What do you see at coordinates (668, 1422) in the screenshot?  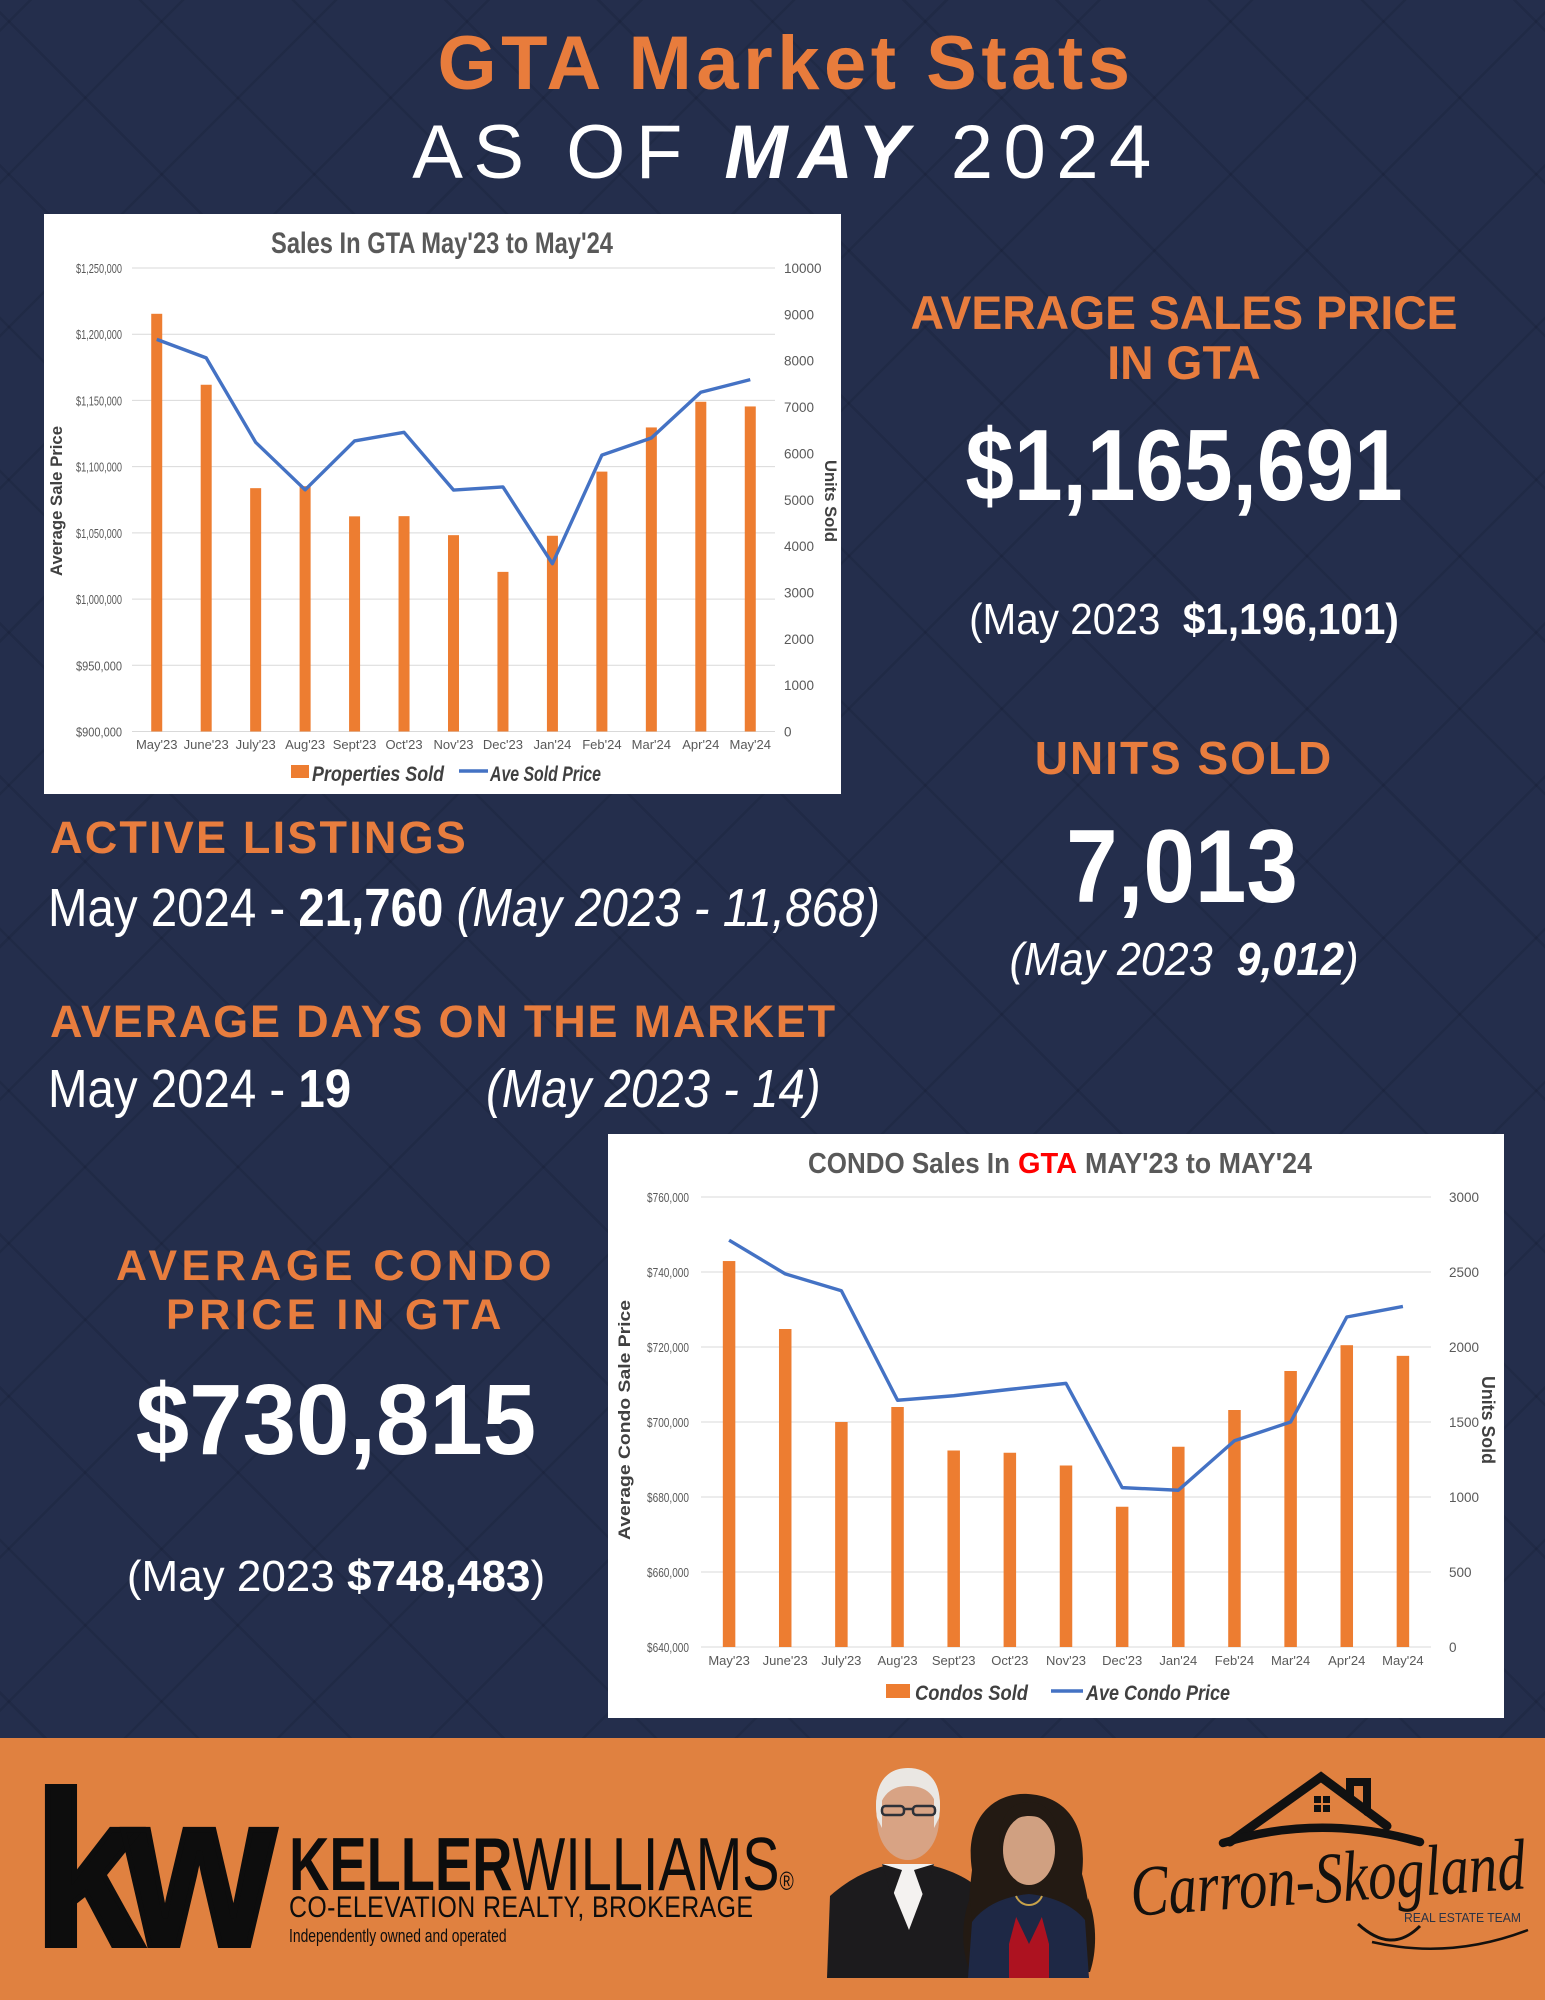 I see `svg-text: $700,000` at bounding box center [668, 1422].